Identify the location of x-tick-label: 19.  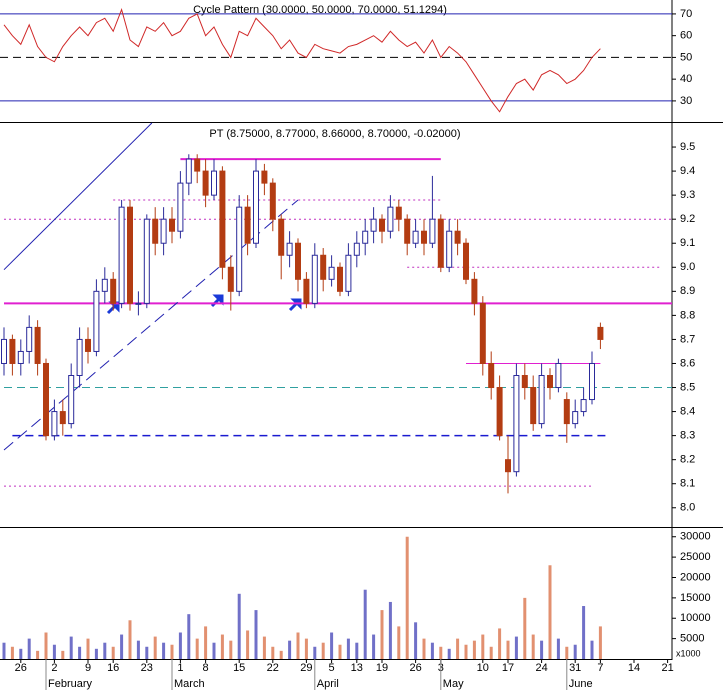
(382, 668).